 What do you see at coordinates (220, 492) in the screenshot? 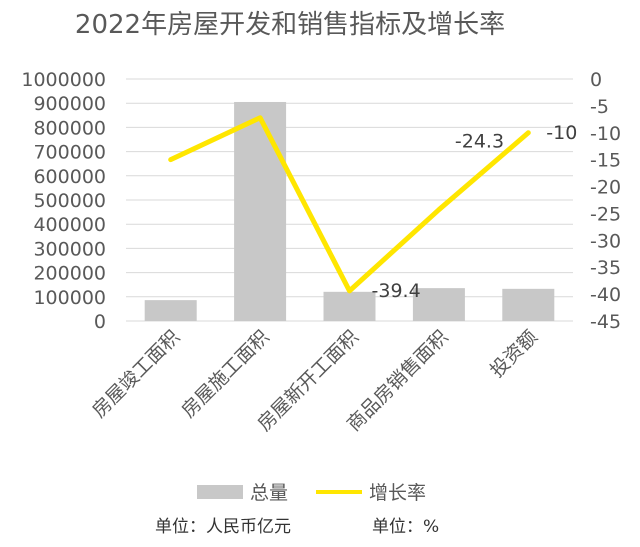
I see `legend-bar-swatch` at bounding box center [220, 492].